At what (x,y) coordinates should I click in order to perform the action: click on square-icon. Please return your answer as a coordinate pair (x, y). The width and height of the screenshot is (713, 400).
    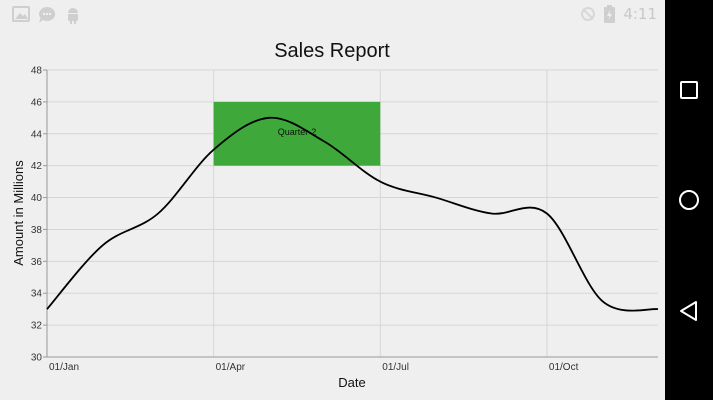
    Looking at the image, I should click on (689, 90).